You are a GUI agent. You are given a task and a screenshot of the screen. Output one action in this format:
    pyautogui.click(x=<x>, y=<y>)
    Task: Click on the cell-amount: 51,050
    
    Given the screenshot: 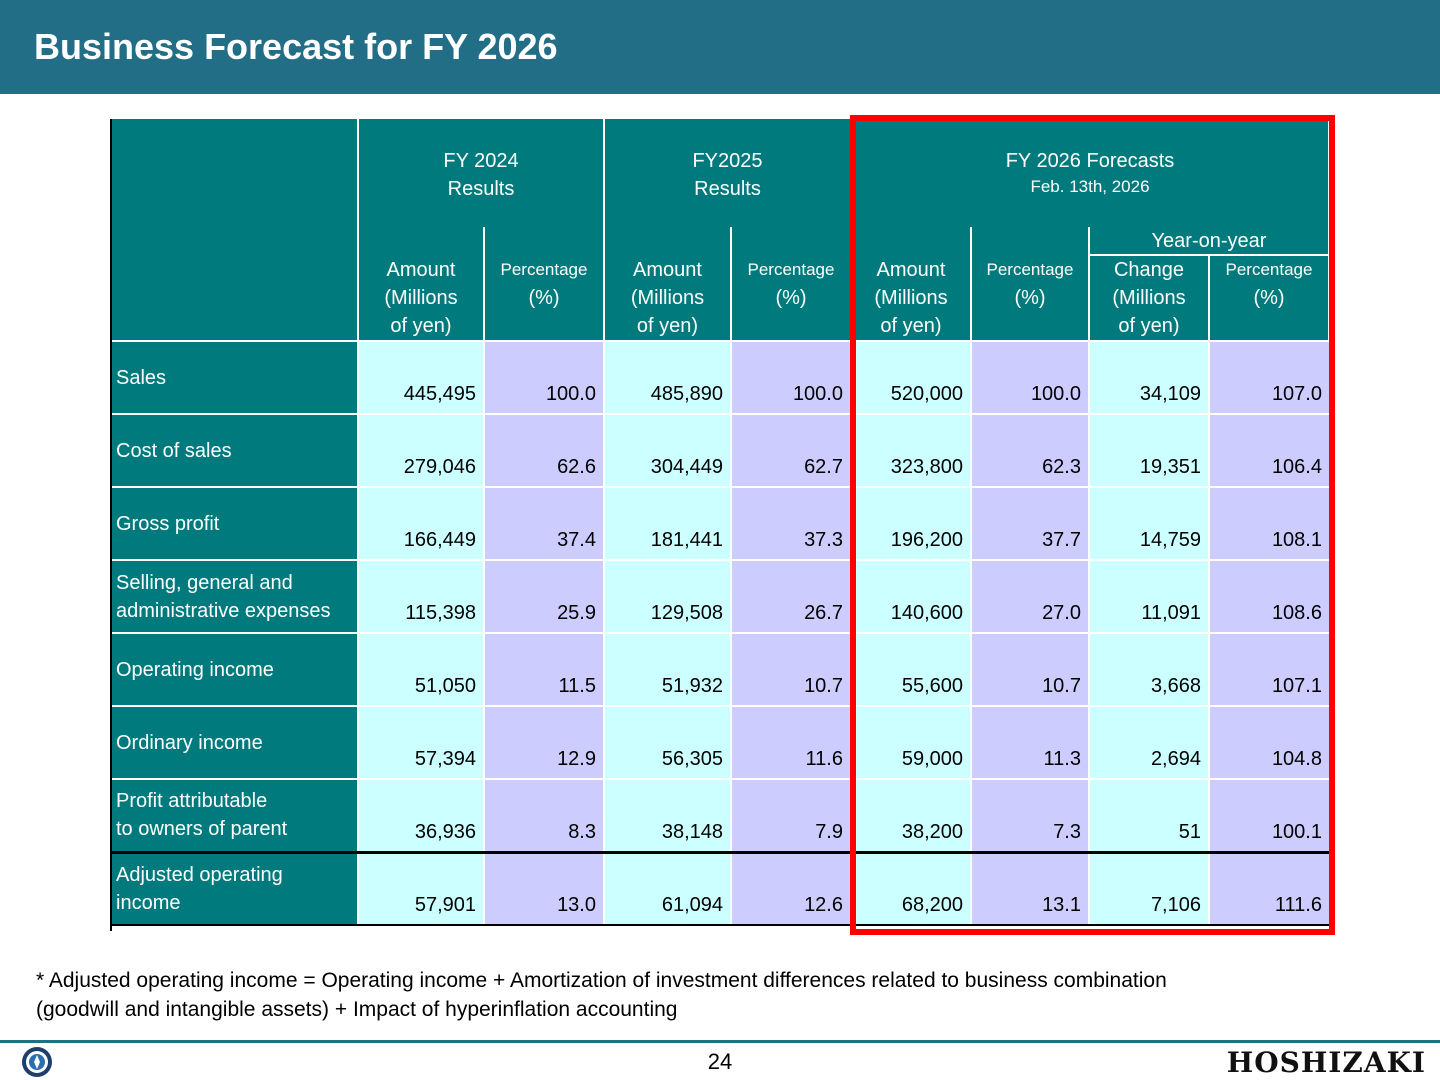 What is the action you would take?
    pyautogui.click(x=420, y=669)
    